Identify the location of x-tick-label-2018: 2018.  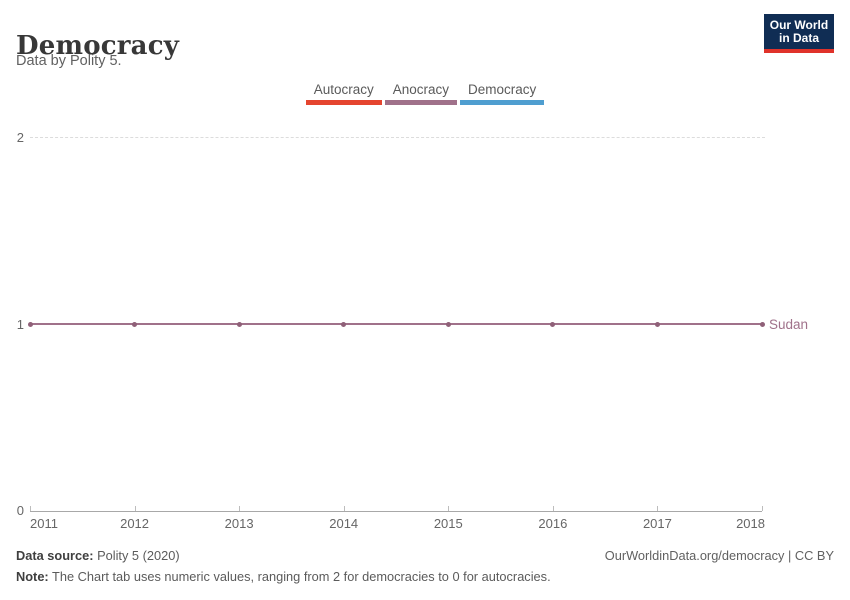
(750, 523).